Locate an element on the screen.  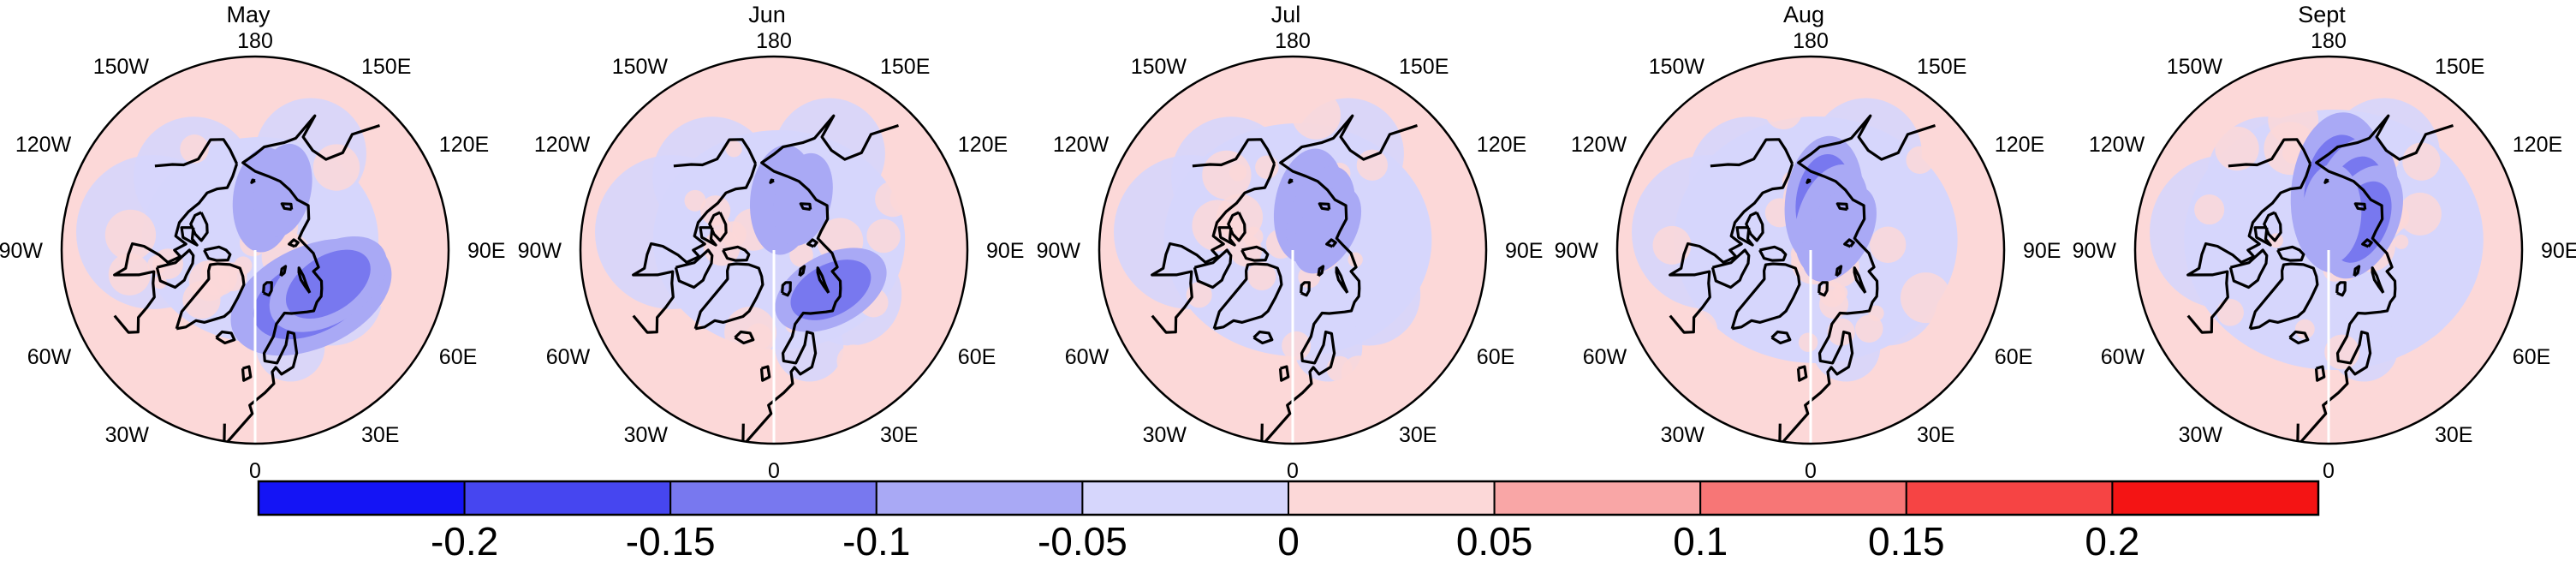
coastlines is located at coordinates (247, 279).